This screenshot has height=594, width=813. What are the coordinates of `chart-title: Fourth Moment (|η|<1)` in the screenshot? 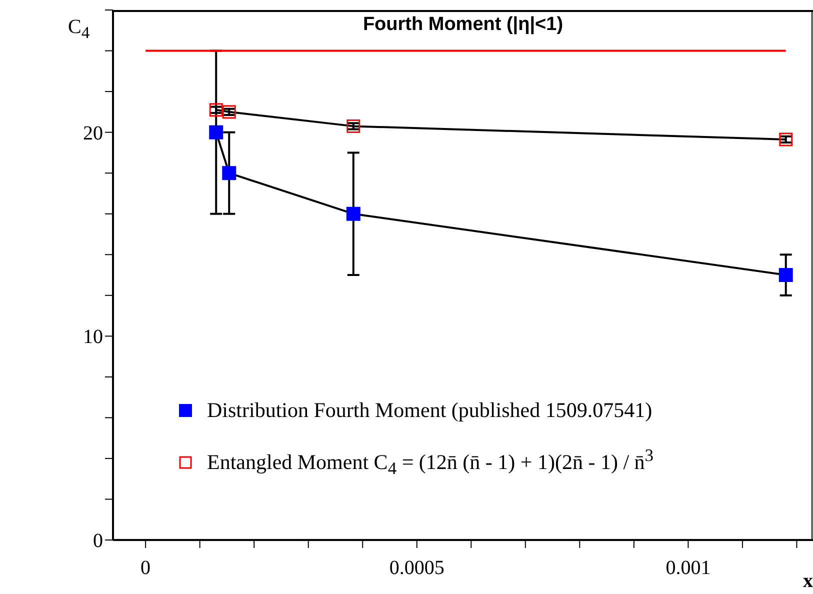 It's located at (463, 25).